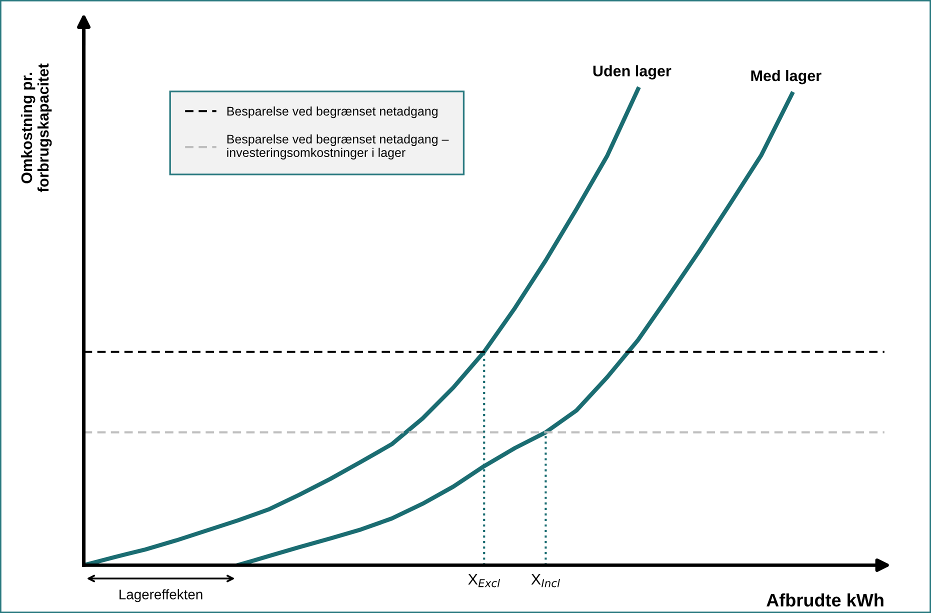  Describe the element at coordinates (484, 581) in the screenshot. I see `x-tick-label: X$_{Excl}$` at that location.